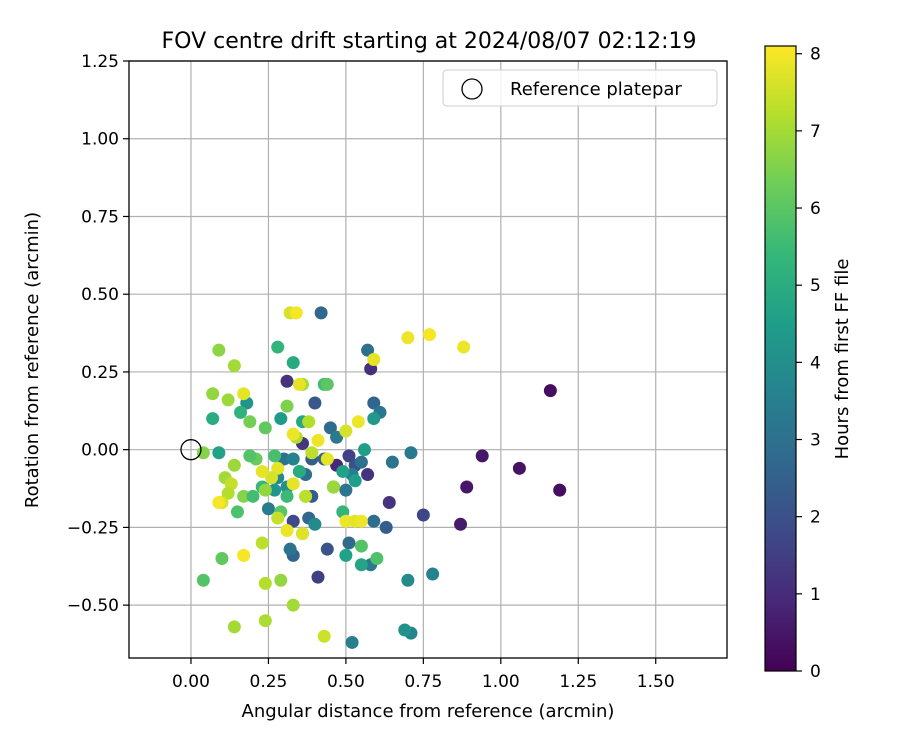 This screenshot has width=900, height=750. Describe the element at coordinates (808, 363) in the screenshot. I see `colorbar-ticks: 0 1 2 3 4 5 6 7 8` at that location.